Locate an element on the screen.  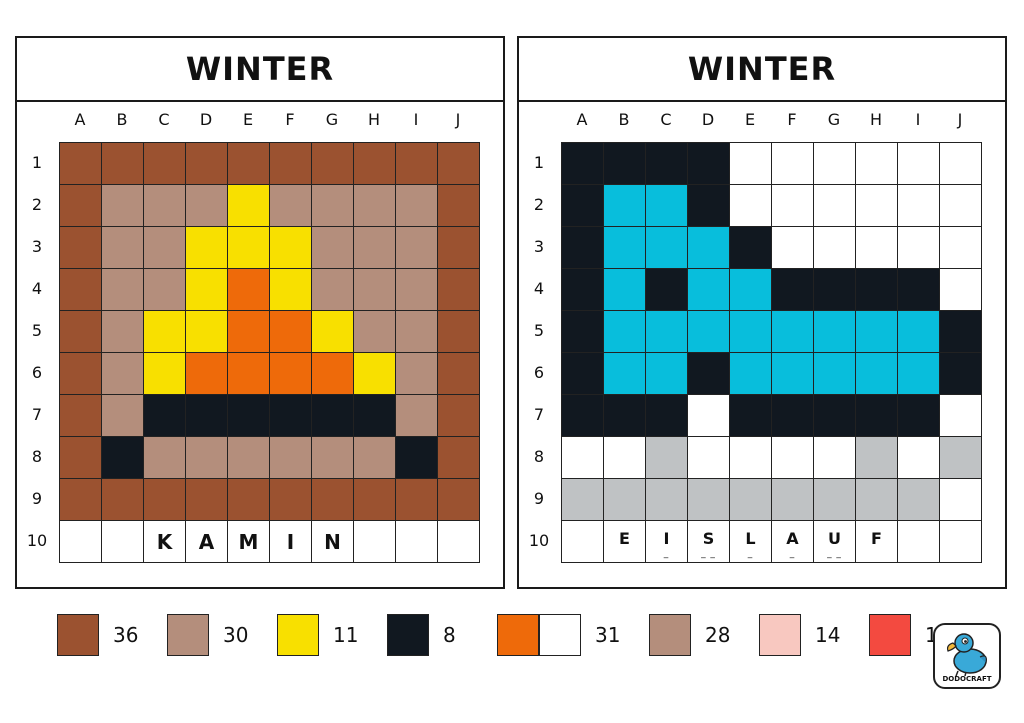
grid-cell: M is located at coordinates (249, 542).